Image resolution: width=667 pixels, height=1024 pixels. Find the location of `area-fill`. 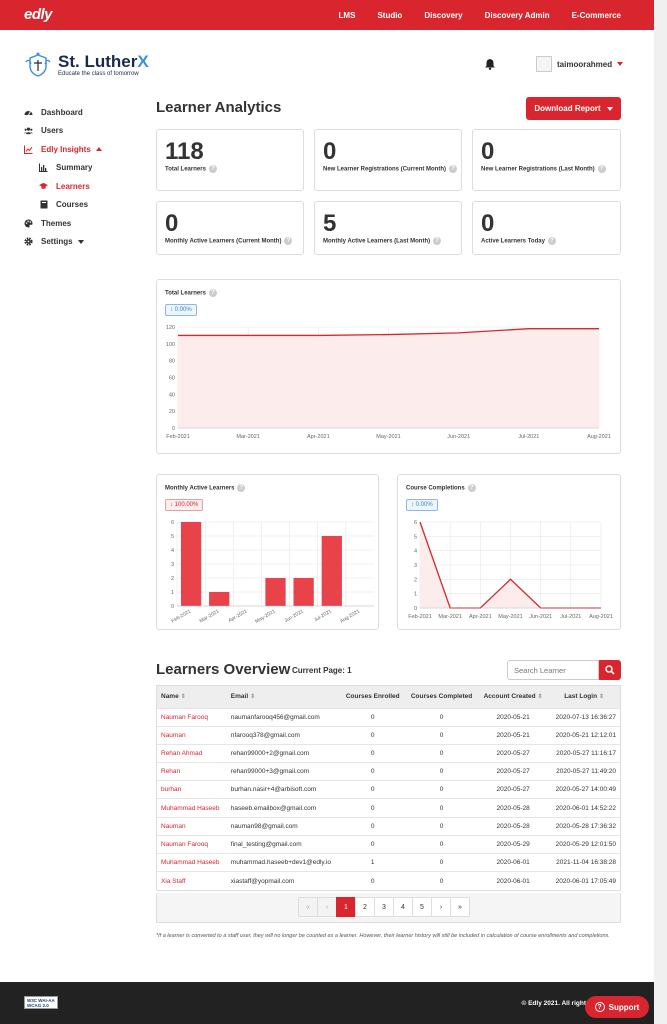

area-fill is located at coordinates (388, 378).